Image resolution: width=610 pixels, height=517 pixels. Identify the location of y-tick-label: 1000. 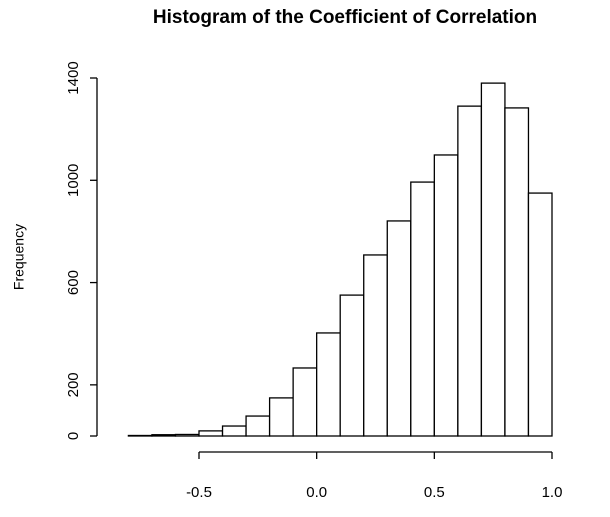
(73, 180).